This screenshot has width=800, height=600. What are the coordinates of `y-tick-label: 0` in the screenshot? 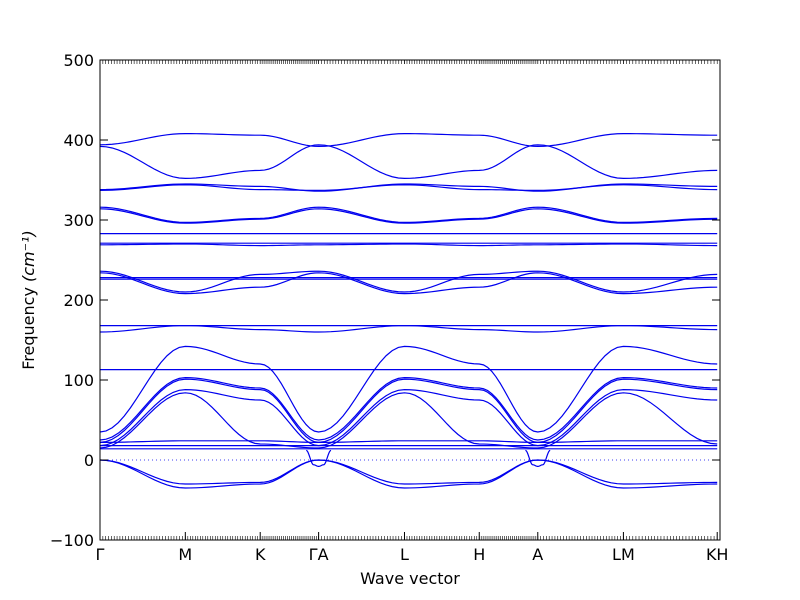 It's located at (89, 460).